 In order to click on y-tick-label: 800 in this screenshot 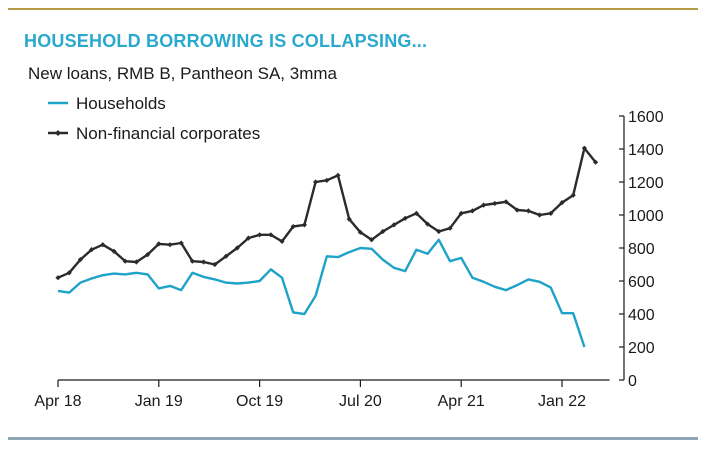, I will do `click(641, 249)`.